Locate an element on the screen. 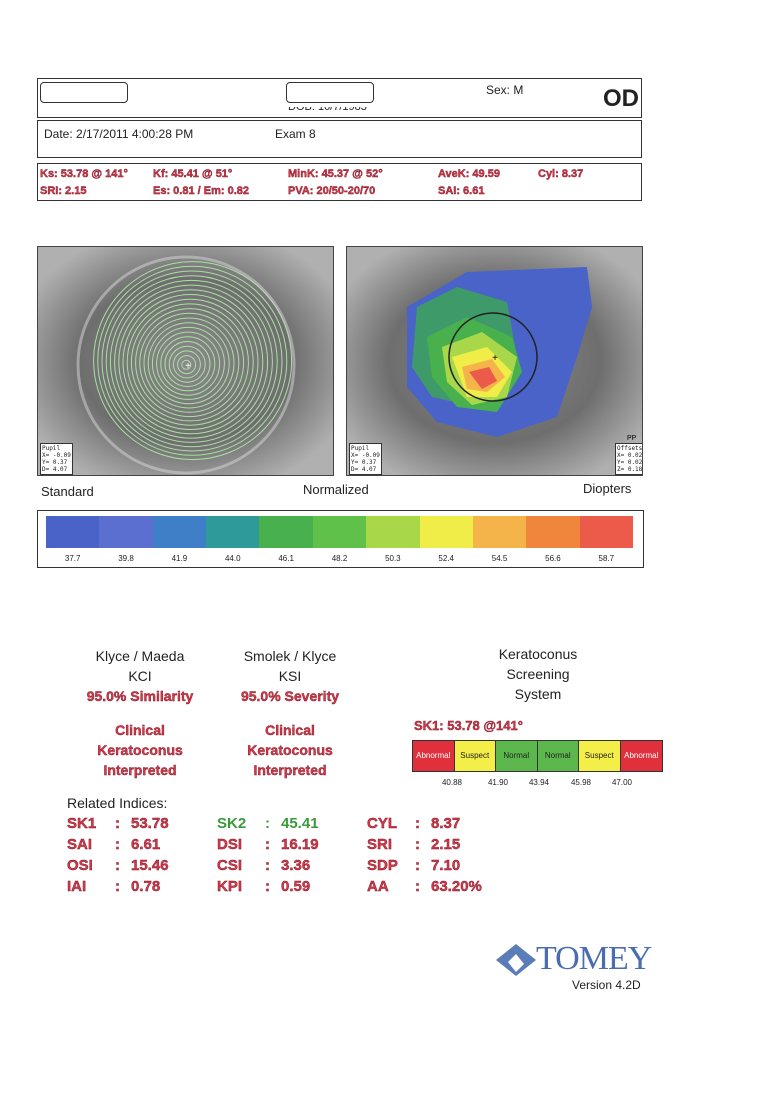  kci-interp-1: Clinical is located at coordinates (140, 730).